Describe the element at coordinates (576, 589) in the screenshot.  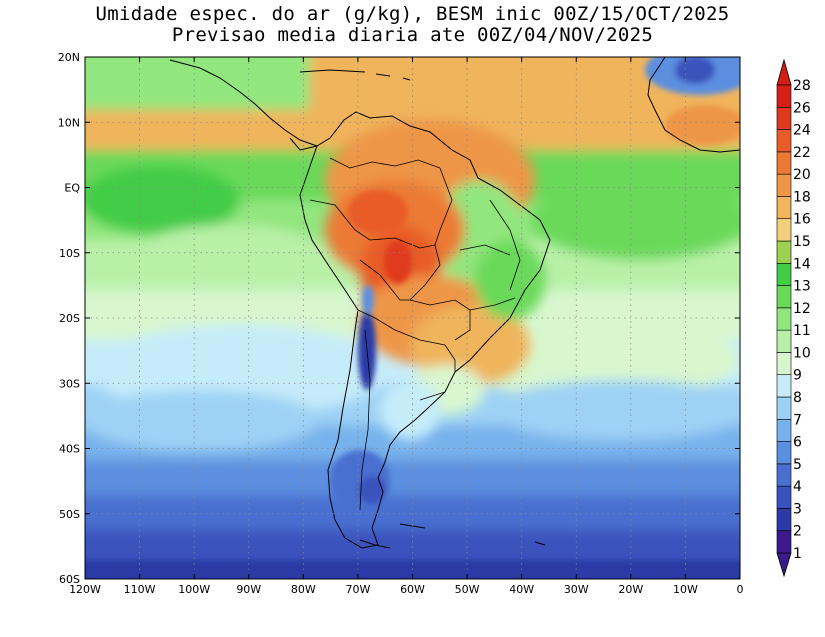
I see `lon-tick-label: 30W` at that location.